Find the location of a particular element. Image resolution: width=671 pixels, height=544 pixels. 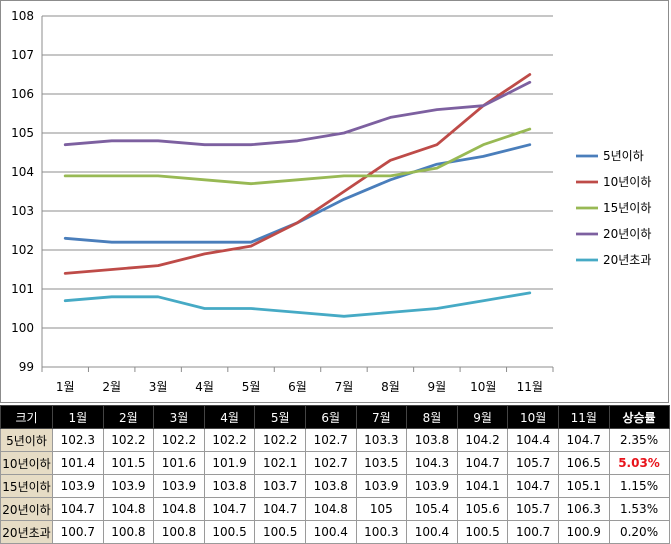

y-tick-label: 102 is located at coordinates (22, 250).